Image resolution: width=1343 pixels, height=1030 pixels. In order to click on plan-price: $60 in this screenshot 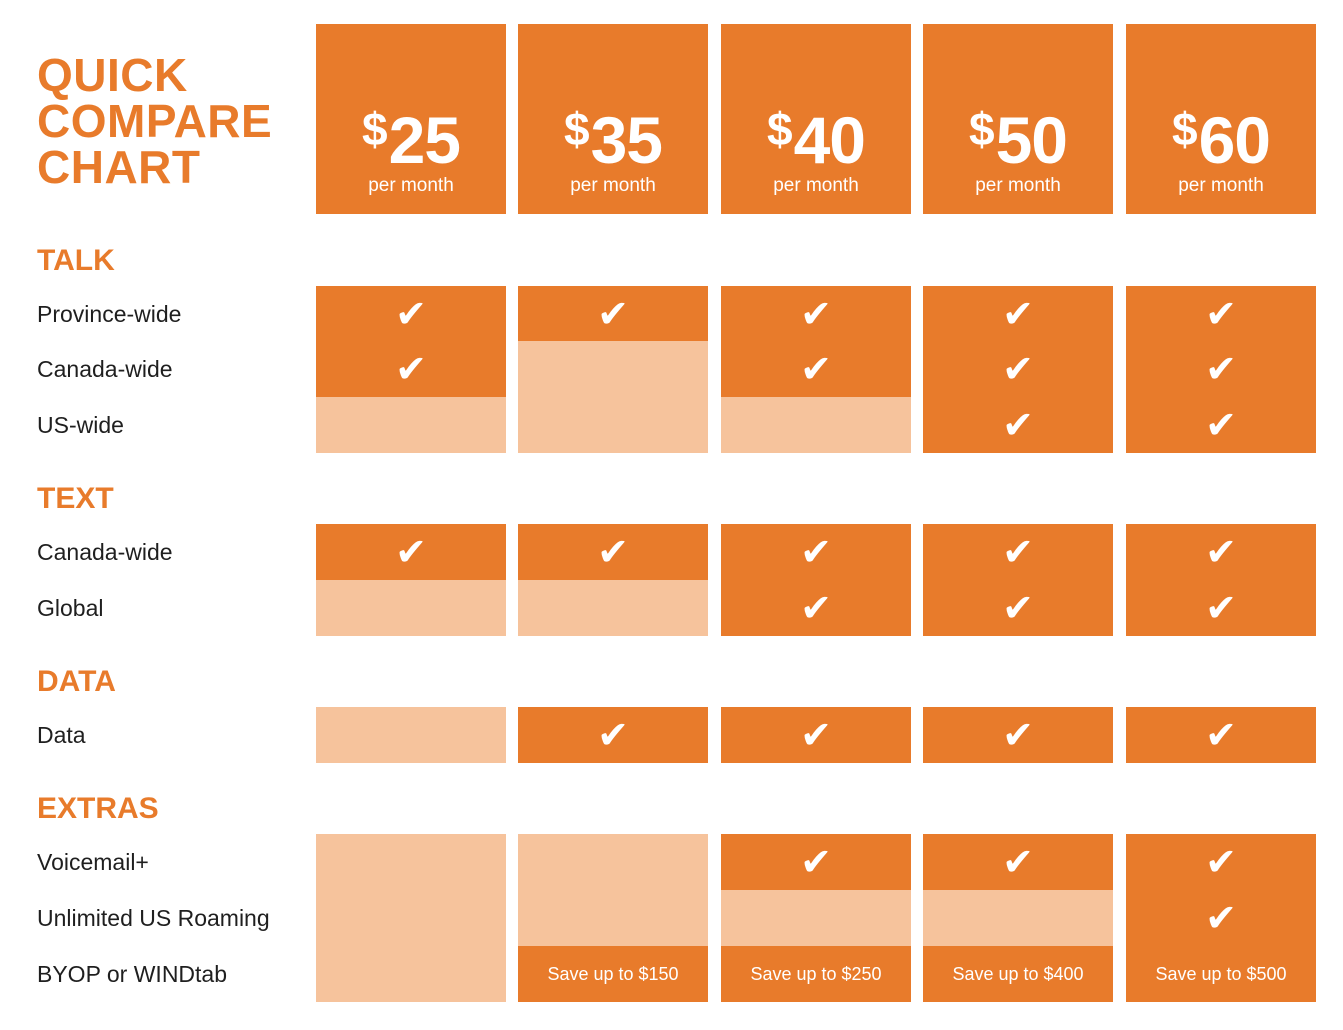, I will do `click(1221, 134)`.